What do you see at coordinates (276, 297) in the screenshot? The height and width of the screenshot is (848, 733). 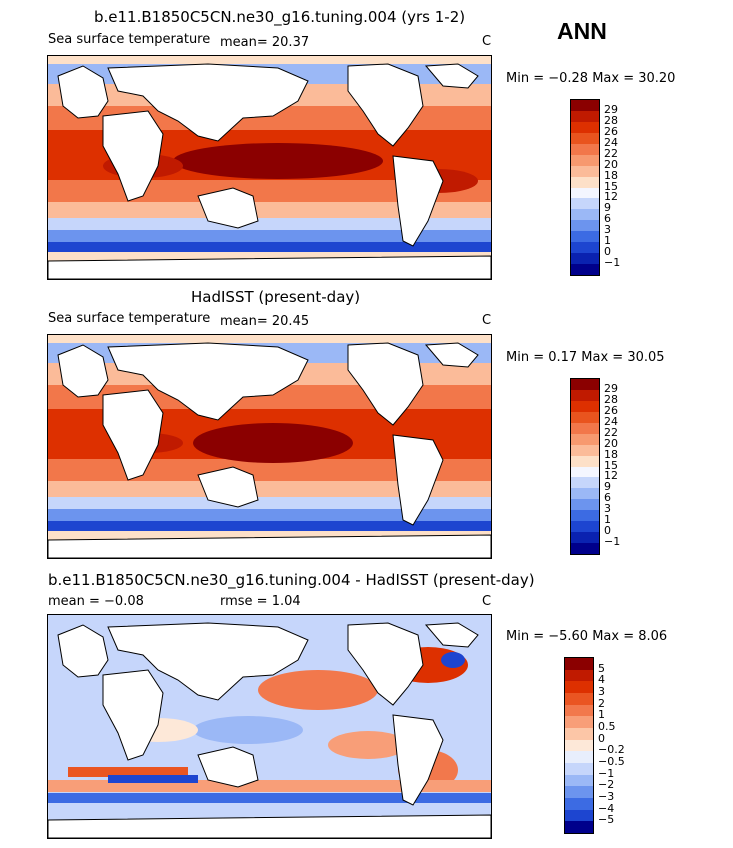 I see `panel2-title: HadISST (present-day)` at bounding box center [276, 297].